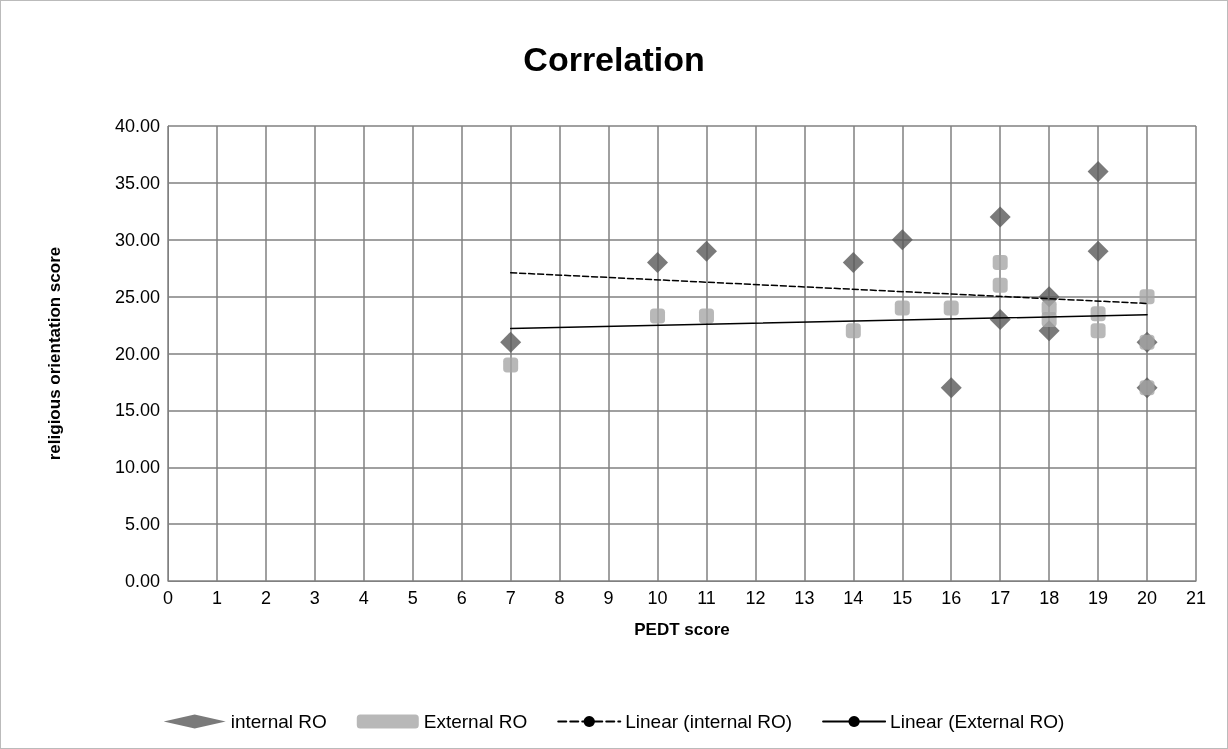 The width and height of the screenshot is (1228, 749). I want to click on y-tick-label: 20.00, so click(137, 353).